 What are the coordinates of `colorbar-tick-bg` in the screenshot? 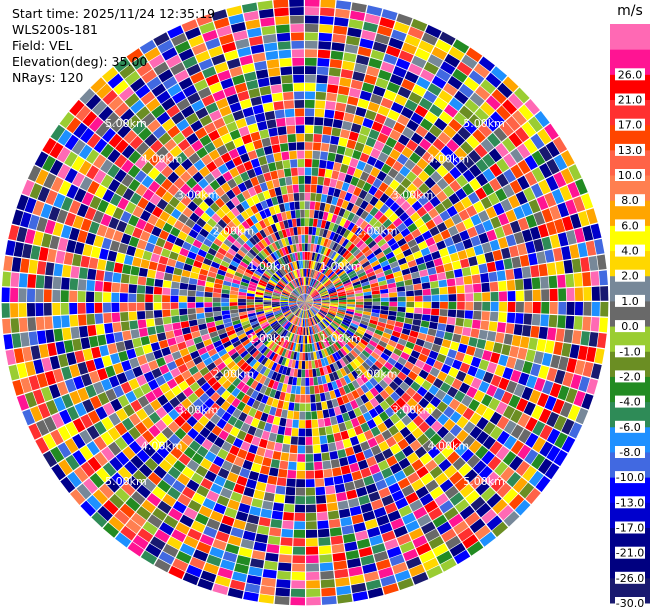 It's located at (630, 502).